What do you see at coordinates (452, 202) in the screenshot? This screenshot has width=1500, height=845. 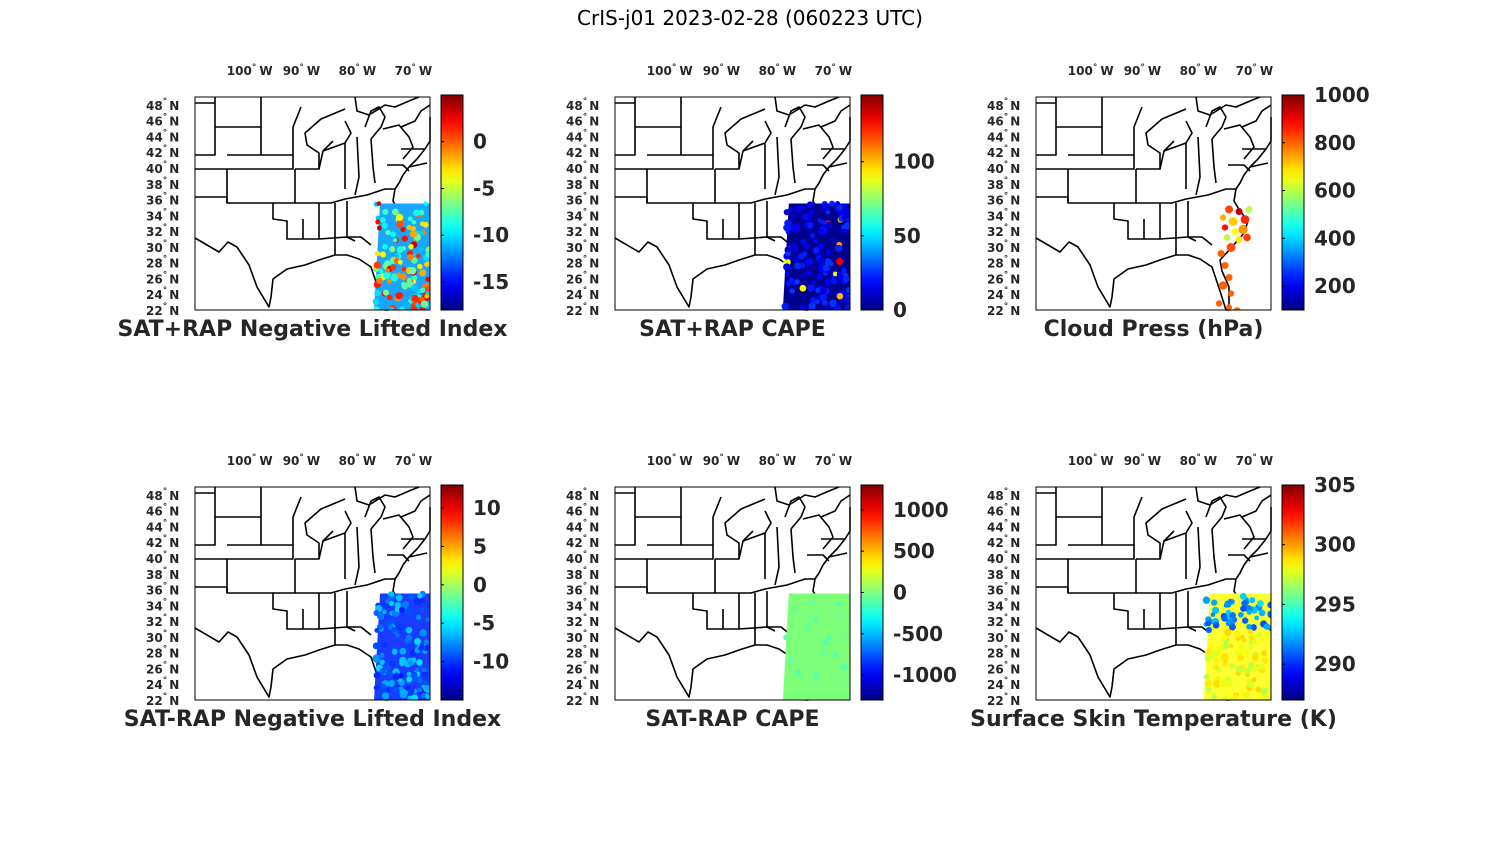 I see `colorbar` at bounding box center [452, 202].